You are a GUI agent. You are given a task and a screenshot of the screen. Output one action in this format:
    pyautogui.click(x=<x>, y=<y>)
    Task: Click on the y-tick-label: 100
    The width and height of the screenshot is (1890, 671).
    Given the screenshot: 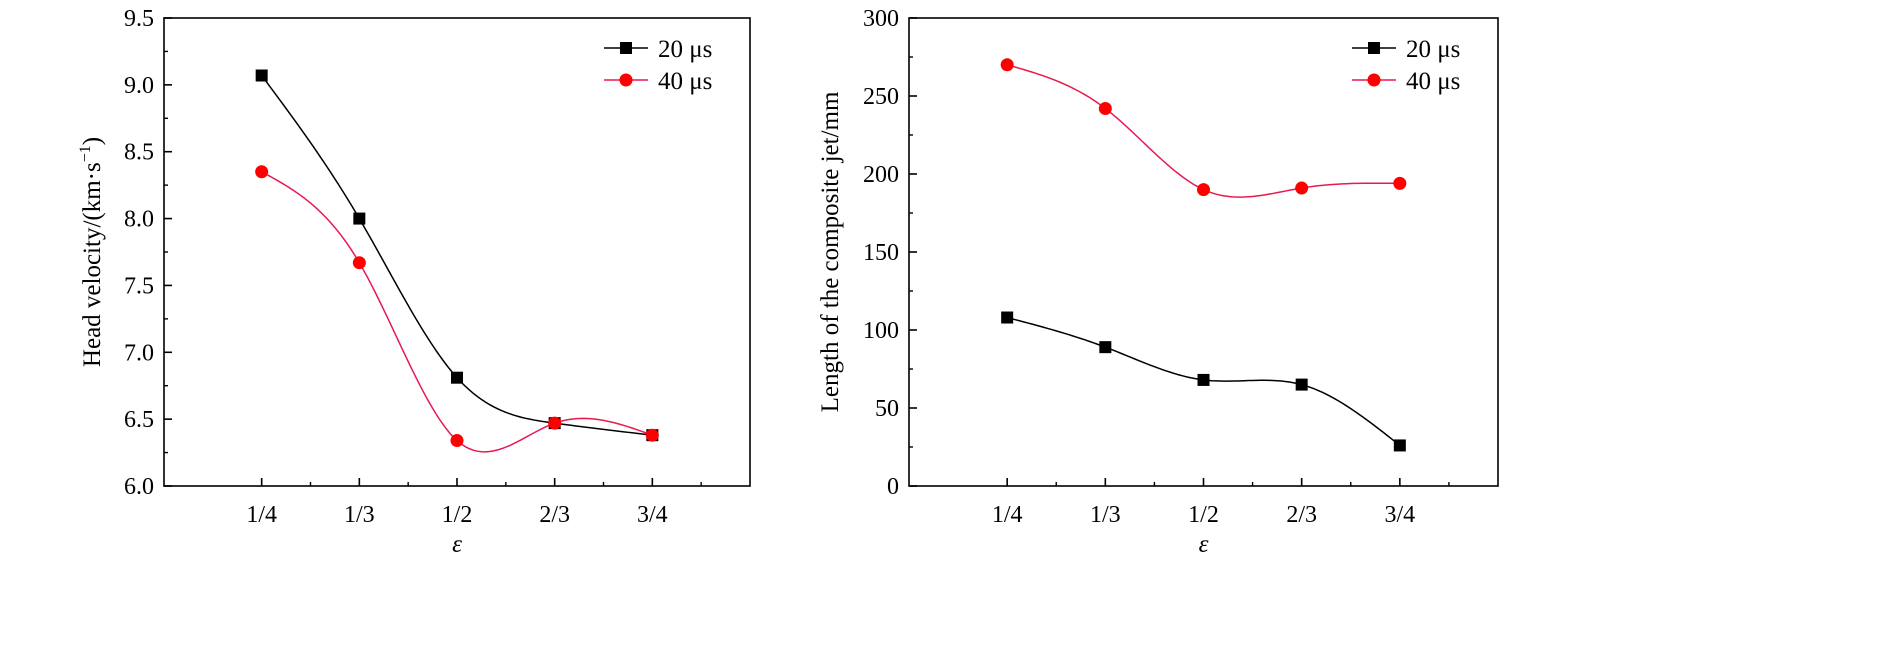 What is the action you would take?
    pyautogui.click(x=881, y=331)
    